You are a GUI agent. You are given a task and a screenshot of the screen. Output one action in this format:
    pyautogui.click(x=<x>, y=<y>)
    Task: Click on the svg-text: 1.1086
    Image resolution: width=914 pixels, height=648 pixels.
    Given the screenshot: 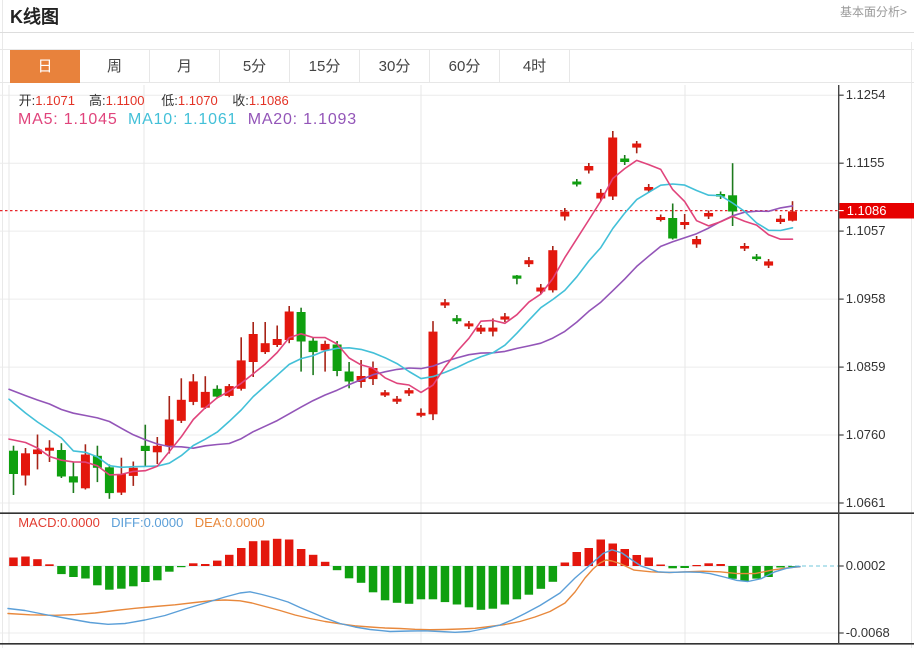 What is the action you would take?
    pyautogui.click(x=867, y=210)
    